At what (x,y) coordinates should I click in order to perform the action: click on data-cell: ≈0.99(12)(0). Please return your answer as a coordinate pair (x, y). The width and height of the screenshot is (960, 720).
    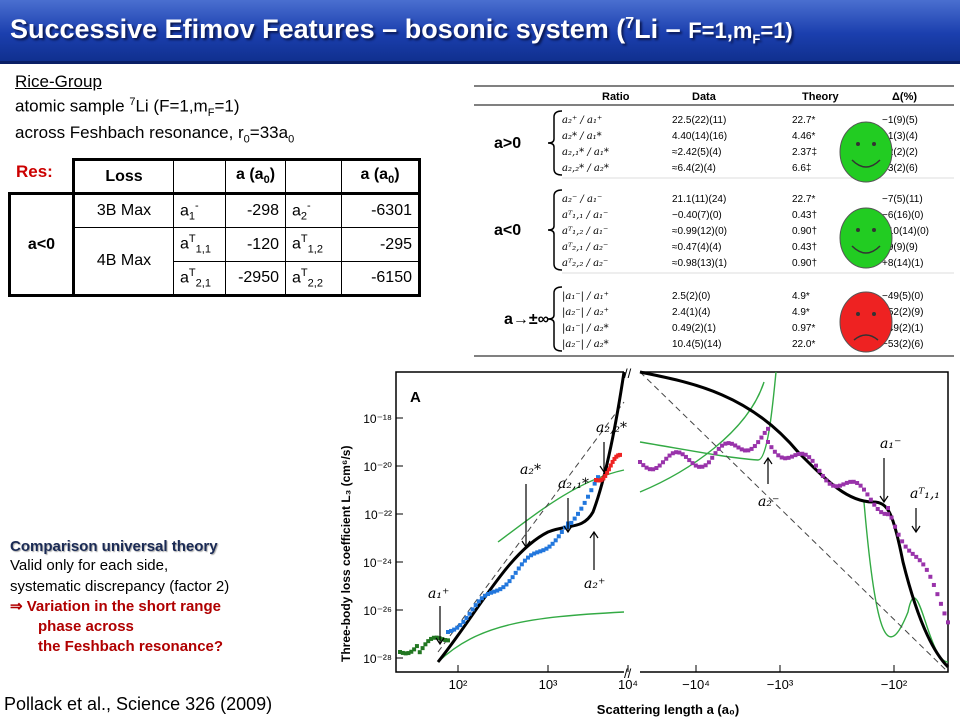
    Looking at the image, I should click on (699, 231).